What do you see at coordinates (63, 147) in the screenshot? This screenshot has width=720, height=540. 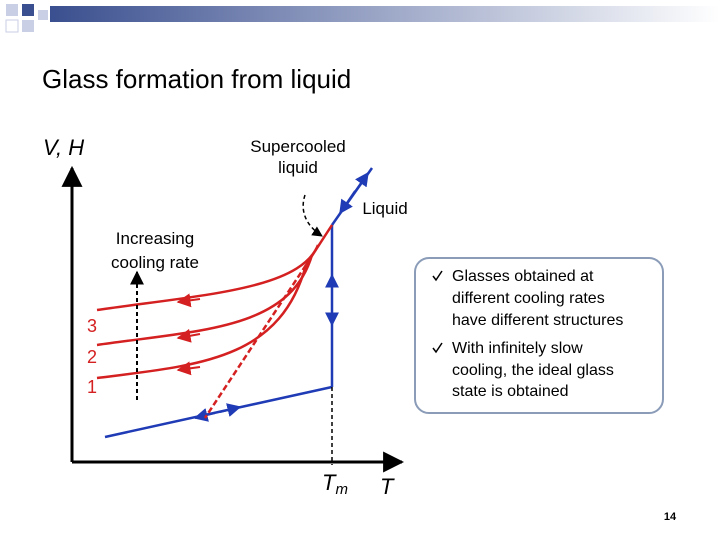 I see `y-axis-label: V, H` at bounding box center [63, 147].